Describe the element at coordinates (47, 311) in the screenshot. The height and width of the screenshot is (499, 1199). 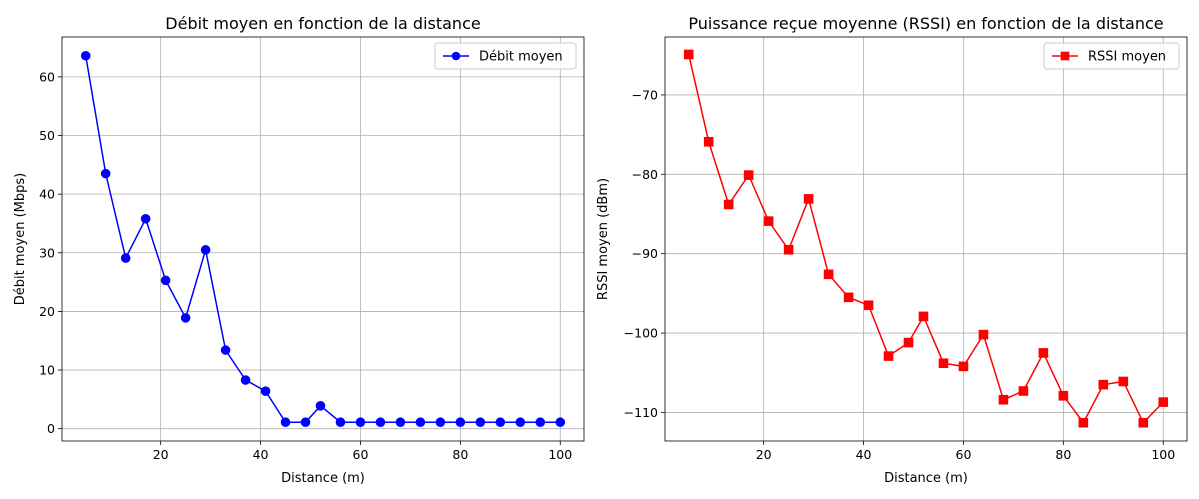
I see `y-tick-label: 20` at that location.